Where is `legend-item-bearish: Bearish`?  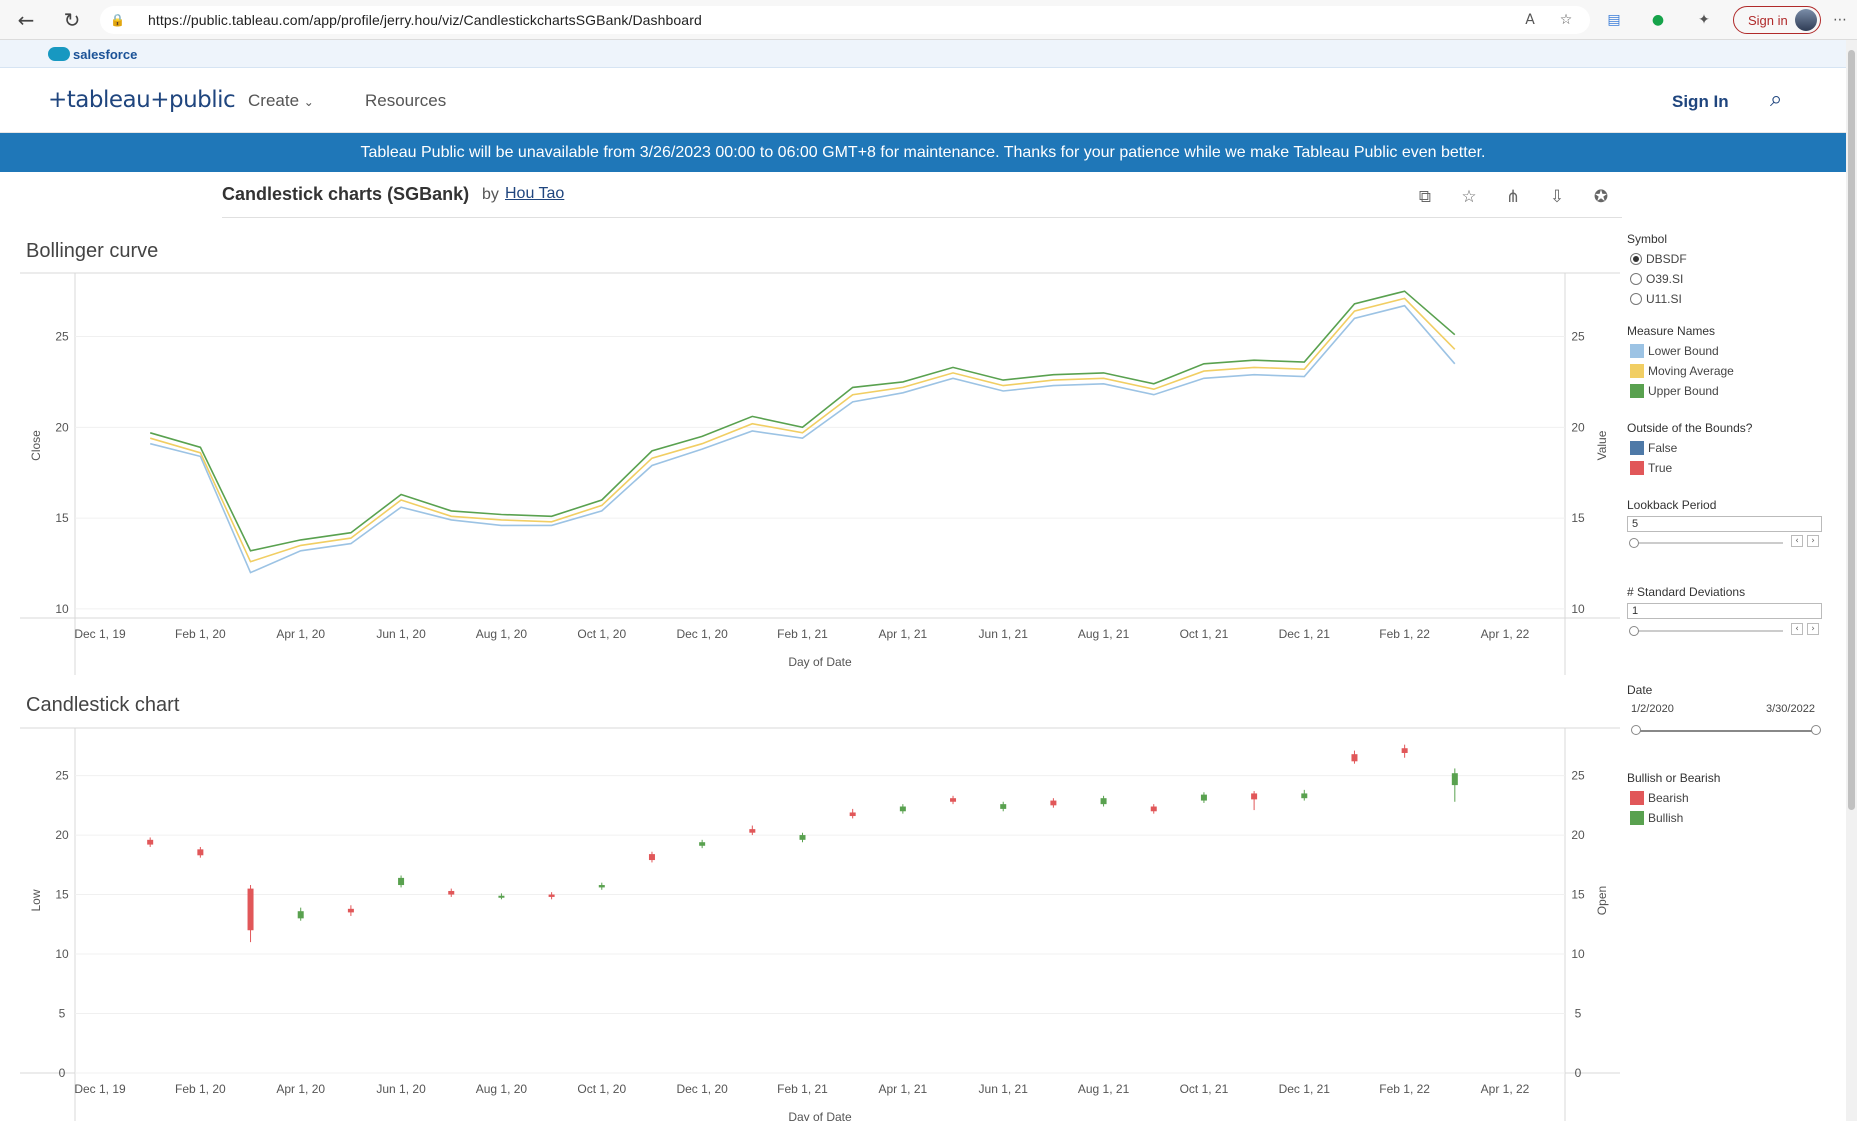
legend-item-bearish: Bearish is located at coordinates (1659, 798).